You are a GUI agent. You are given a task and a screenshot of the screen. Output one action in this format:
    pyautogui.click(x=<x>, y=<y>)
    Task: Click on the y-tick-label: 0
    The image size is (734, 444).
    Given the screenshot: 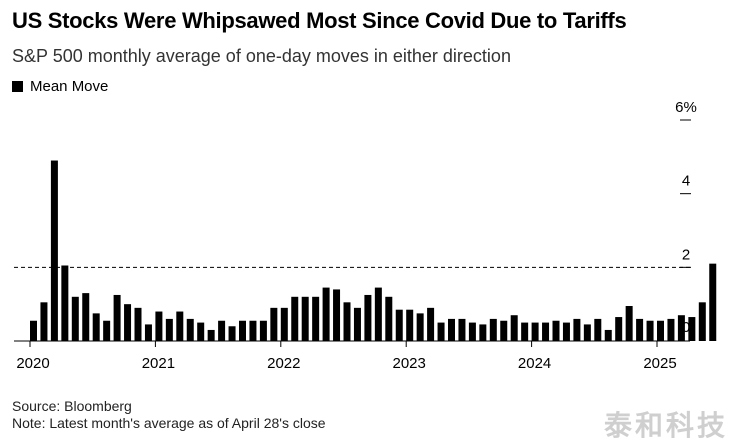 What is the action you would take?
    pyautogui.click(x=686, y=327)
    